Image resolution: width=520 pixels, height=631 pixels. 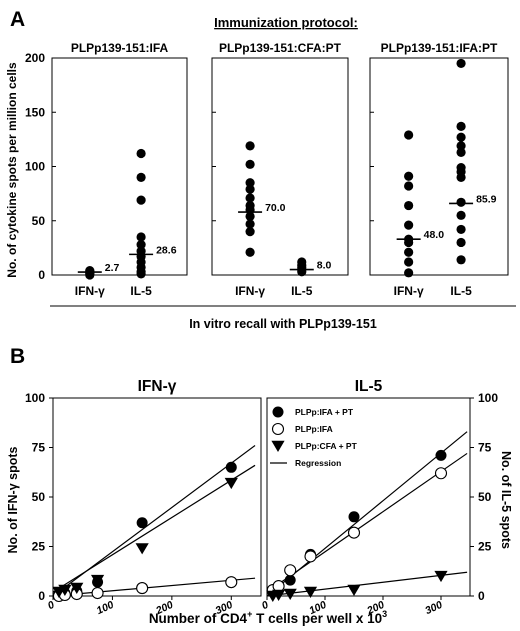 What do you see at coordinates (314, 429) in the screenshot?
I see `legend-label: PLPp:IFA` at bounding box center [314, 429].